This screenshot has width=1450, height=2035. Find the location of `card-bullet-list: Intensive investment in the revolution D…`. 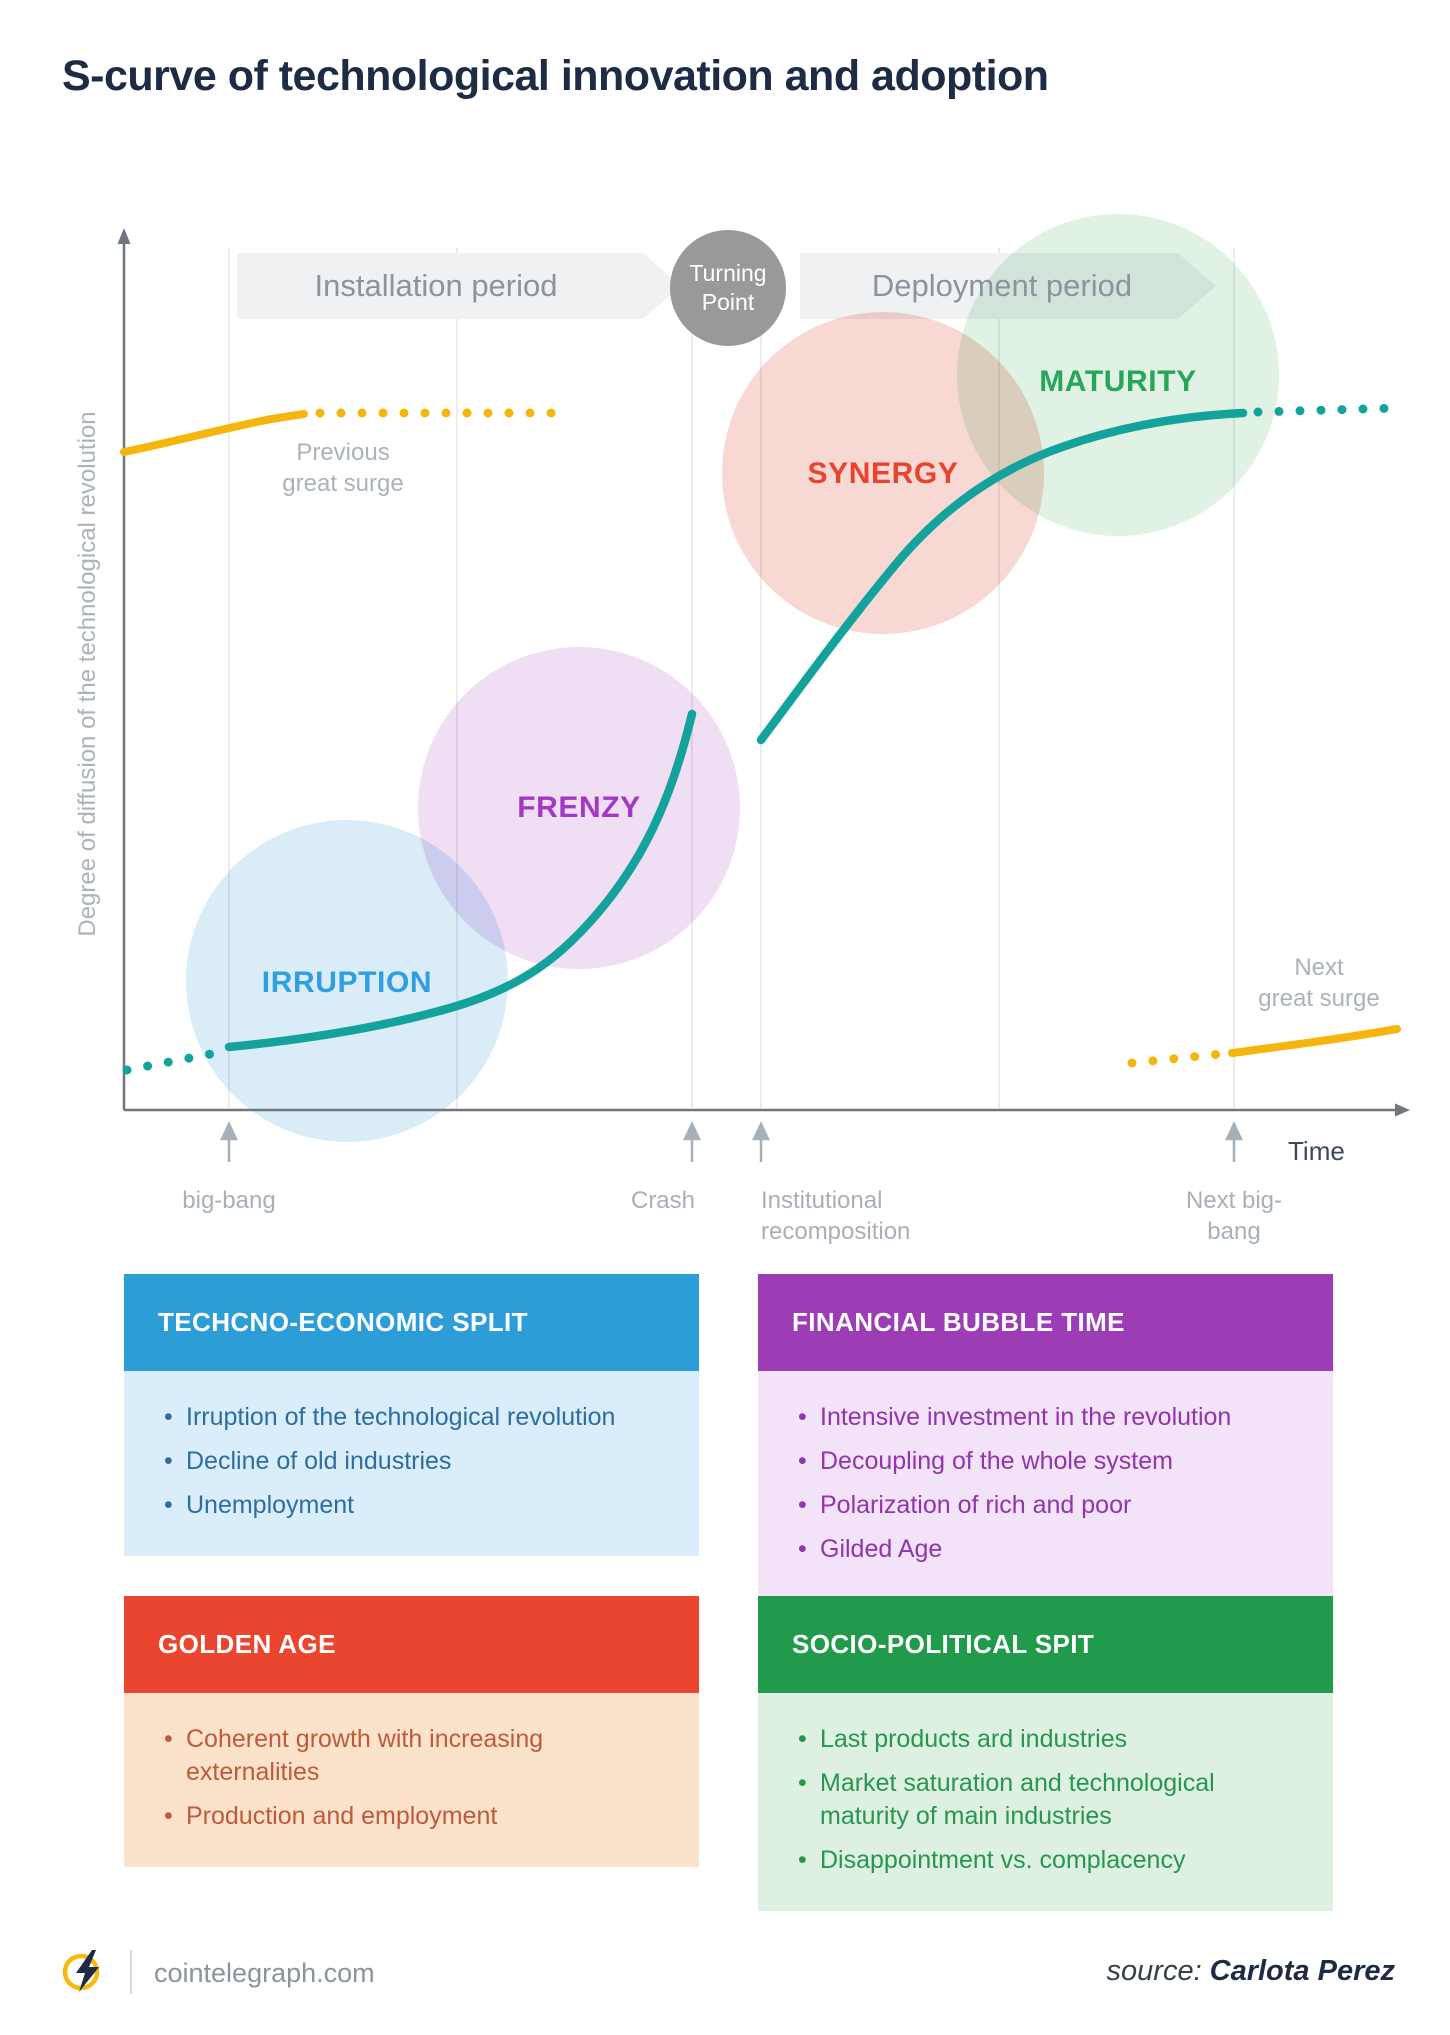

card-bullet-list: Intensive investment in the revolution D… is located at coordinates (1045, 1483).